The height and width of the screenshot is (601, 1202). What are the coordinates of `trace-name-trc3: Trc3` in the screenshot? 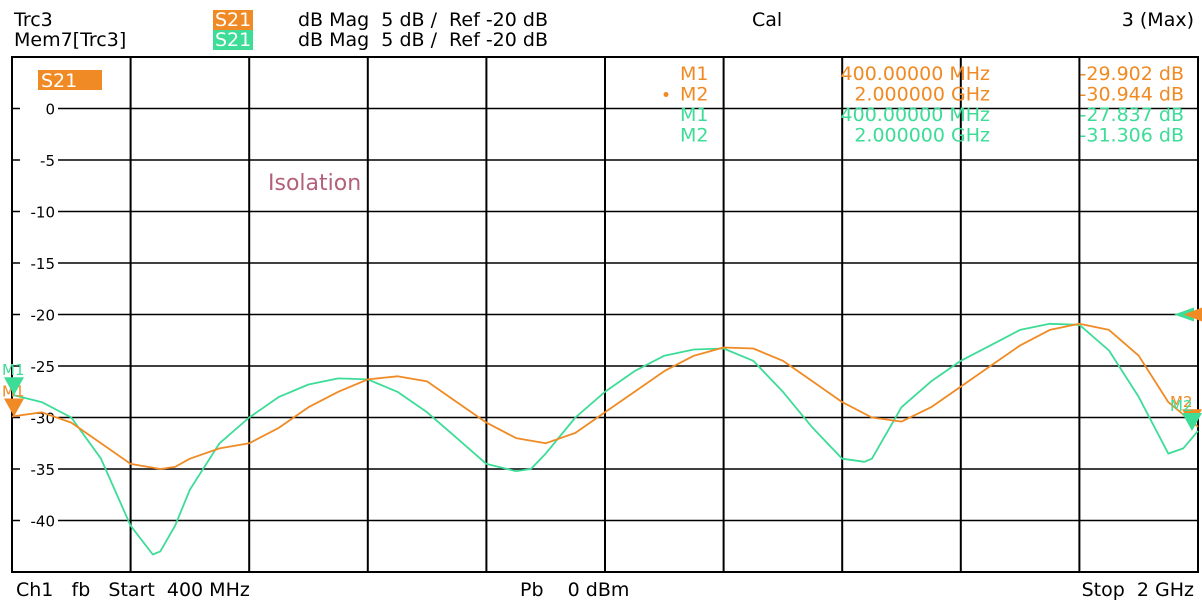 It's located at (33, 20).